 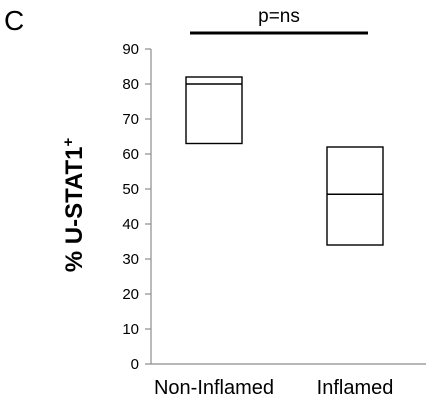 I want to click on y-tick-label: 90, so click(x=130, y=49).